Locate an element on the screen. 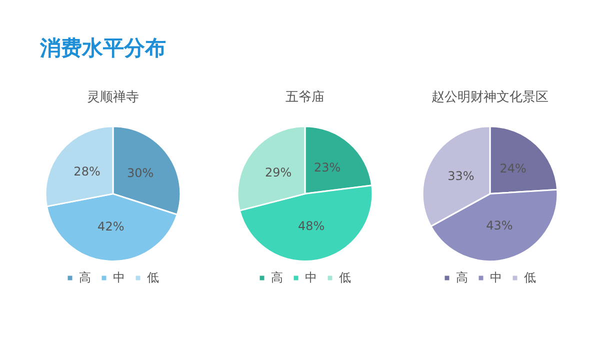  data-label: 43% is located at coordinates (499, 225).